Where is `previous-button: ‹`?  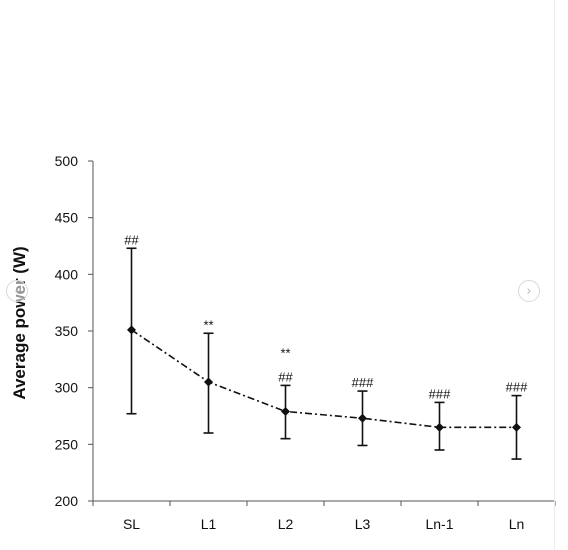
previous-button: ‹ is located at coordinates (17, 291).